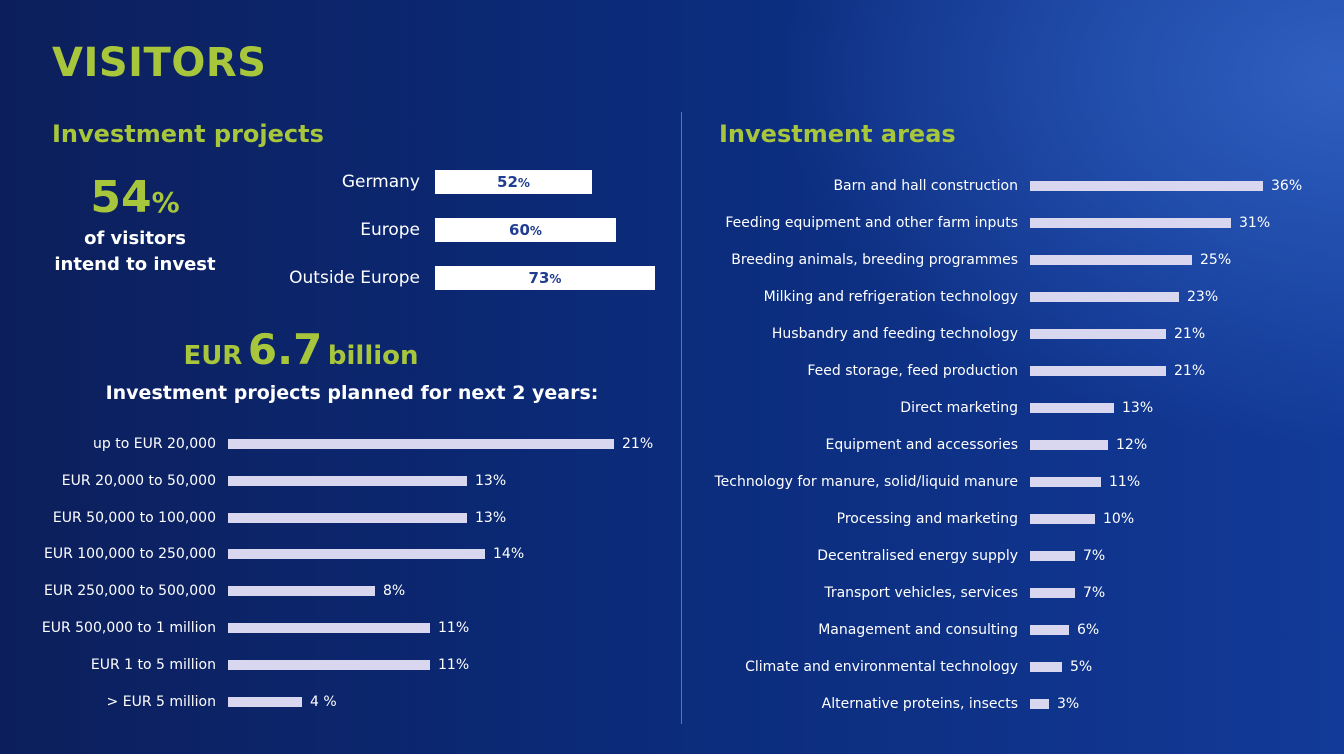  What do you see at coordinates (394, 591) in the screenshot?
I see `chart-value-label: 8%` at bounding box center [394, 591].